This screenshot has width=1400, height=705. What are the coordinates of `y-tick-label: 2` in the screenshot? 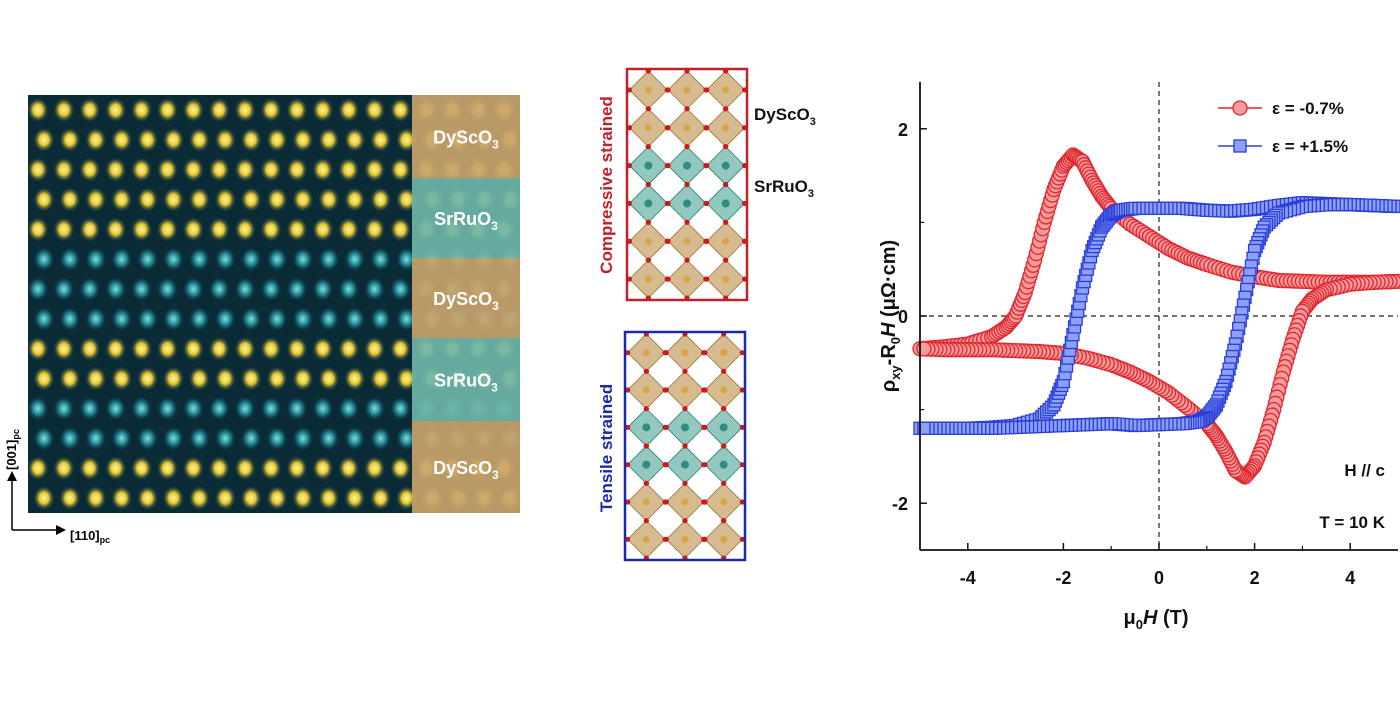 It's located at (903, 130).